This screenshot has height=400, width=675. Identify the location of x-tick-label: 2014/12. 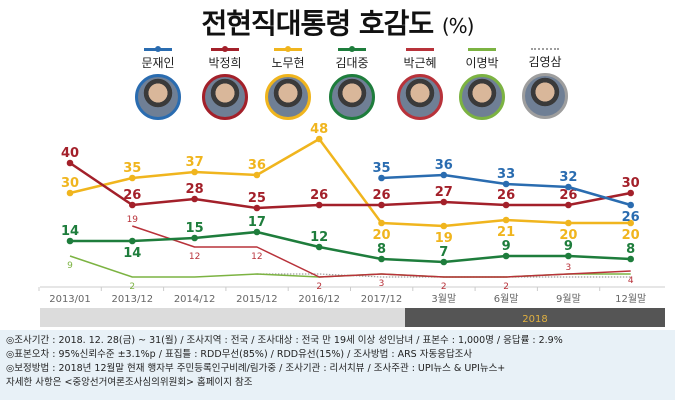
(195, 299).